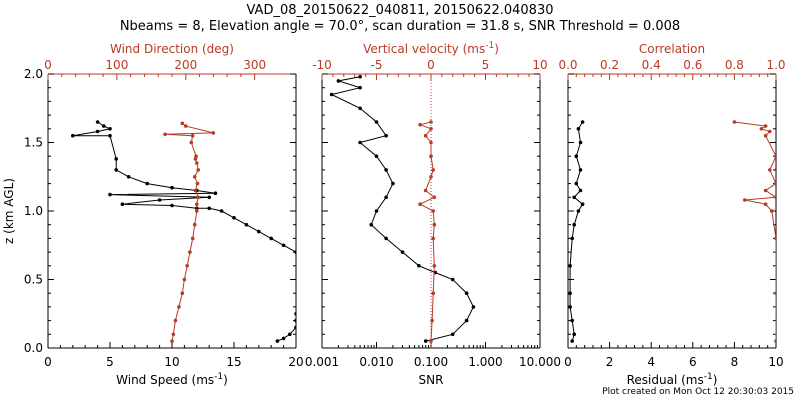 This screenshot has width=800, height=400. Describe the element at coordinates (576, 231) in the screenshot. I see `panel-2-series-0-line` at that location.